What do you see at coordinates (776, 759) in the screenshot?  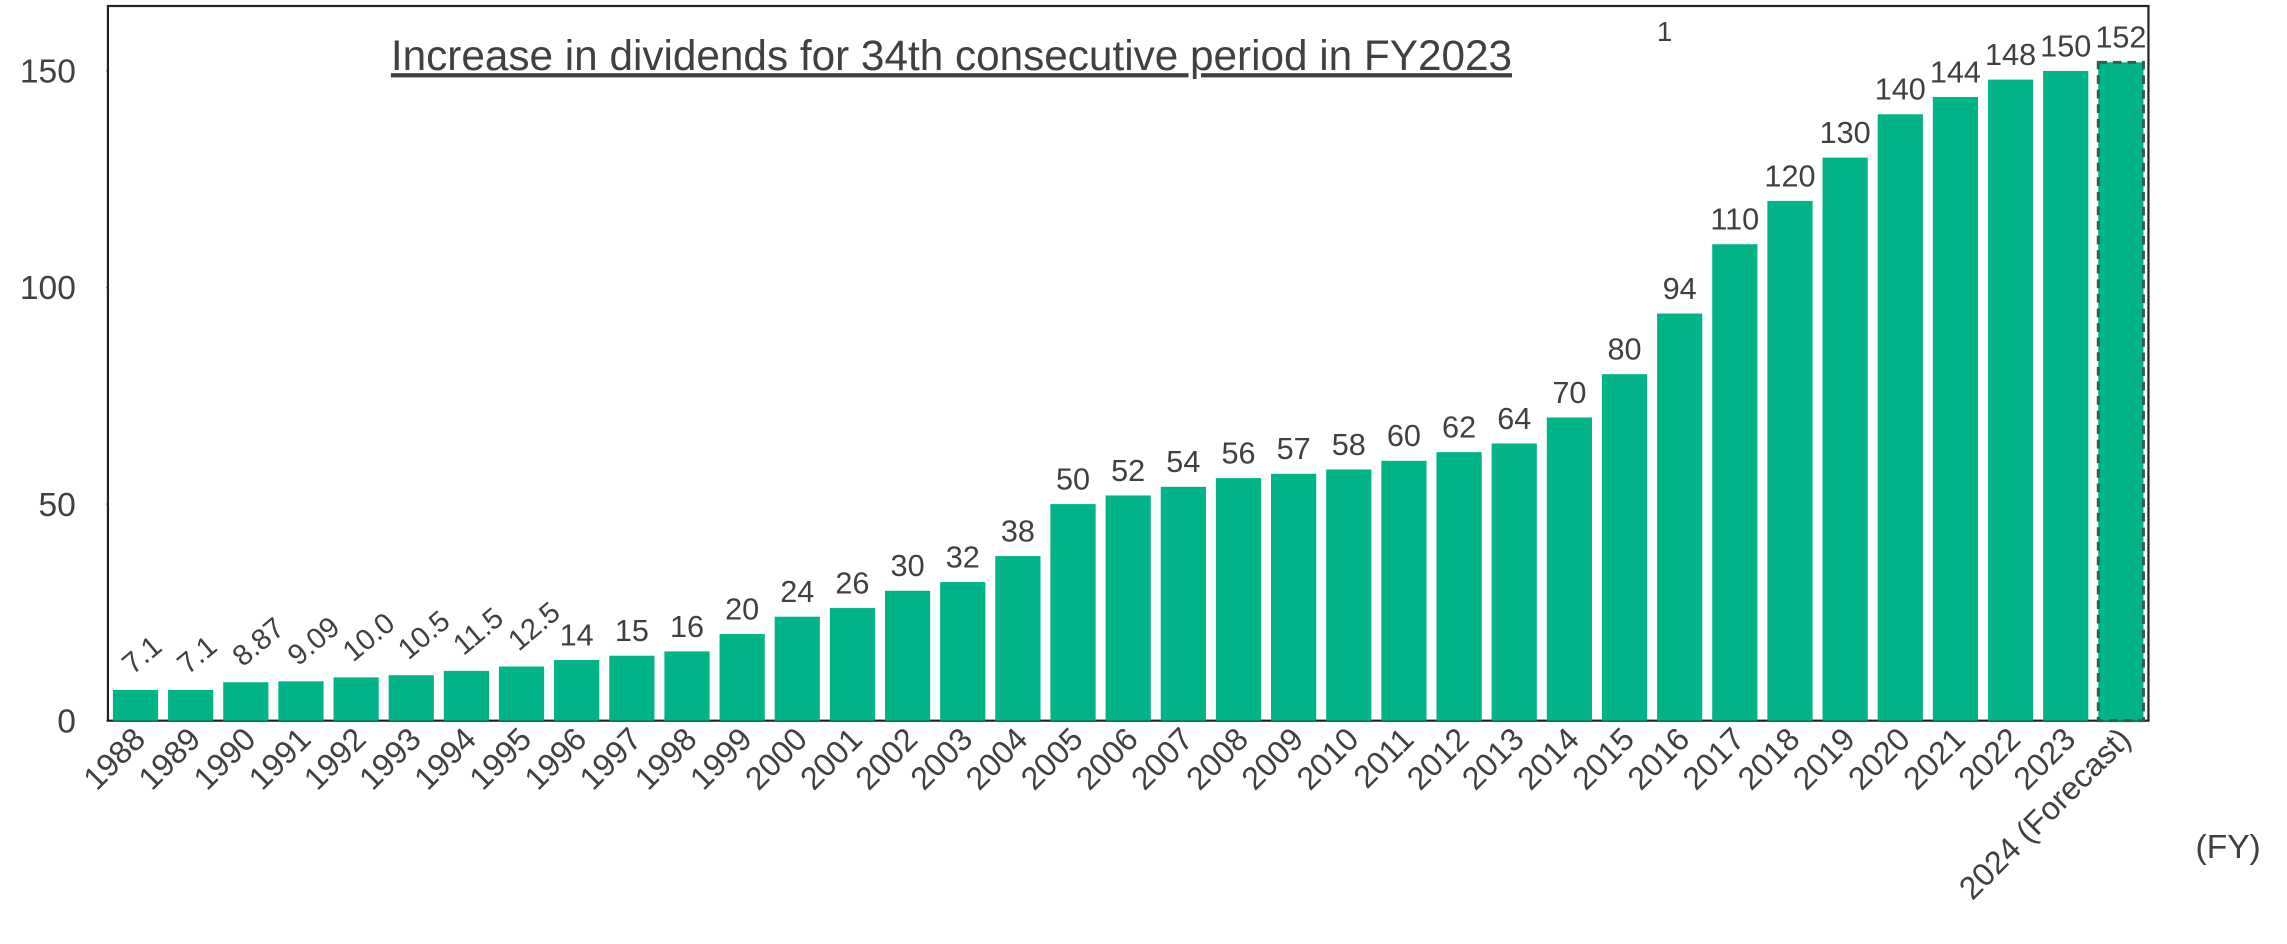 I see `x-tick-label: 2000` at bounding box center [776, 759].